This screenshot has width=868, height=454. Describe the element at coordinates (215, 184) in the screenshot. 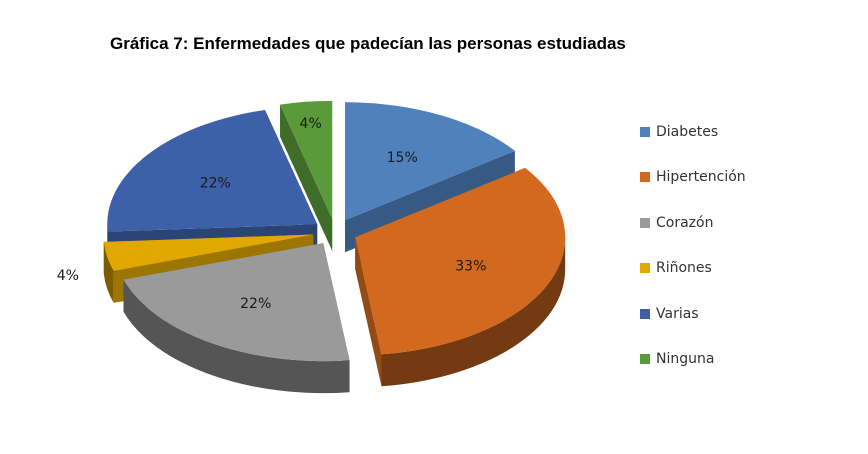

I see `data-label-varias: 22%` at that location.